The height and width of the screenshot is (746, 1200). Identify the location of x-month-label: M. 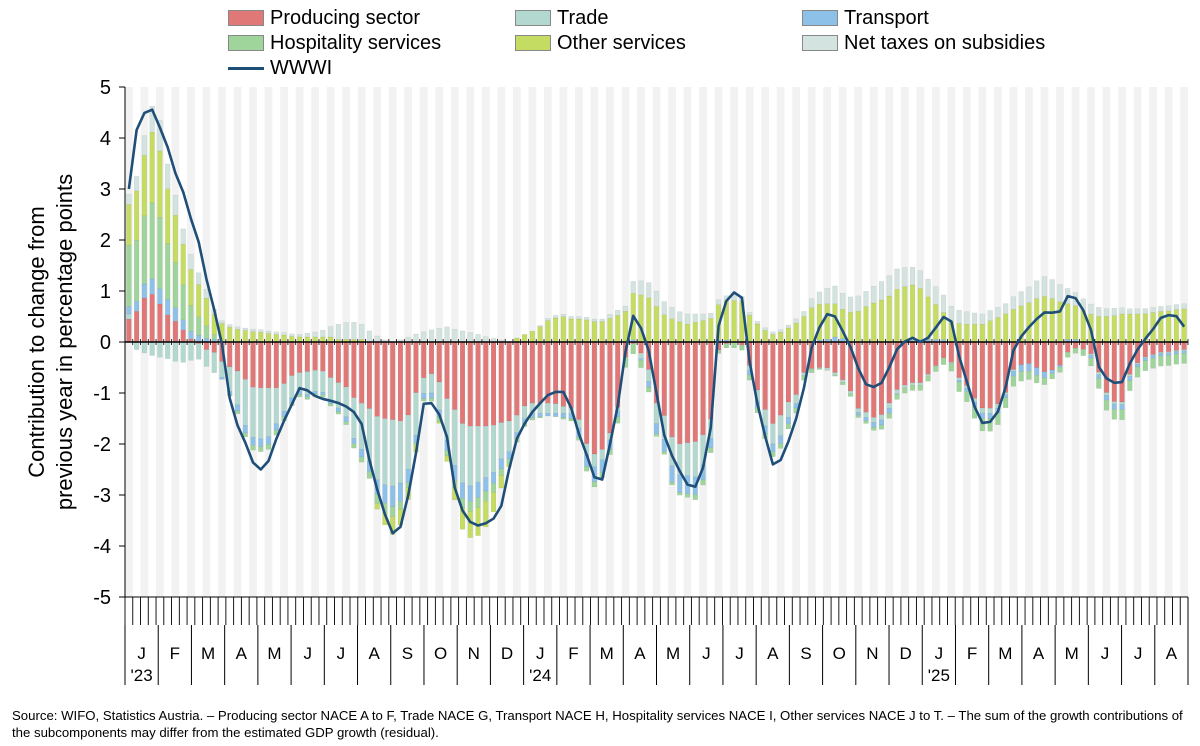
(274, 653).